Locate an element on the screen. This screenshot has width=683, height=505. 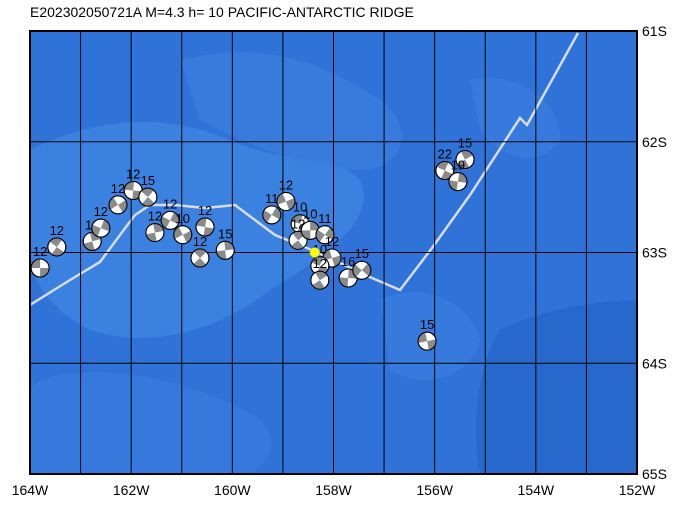
lon-tick-label: 156W is located at coordinates (434, 490).